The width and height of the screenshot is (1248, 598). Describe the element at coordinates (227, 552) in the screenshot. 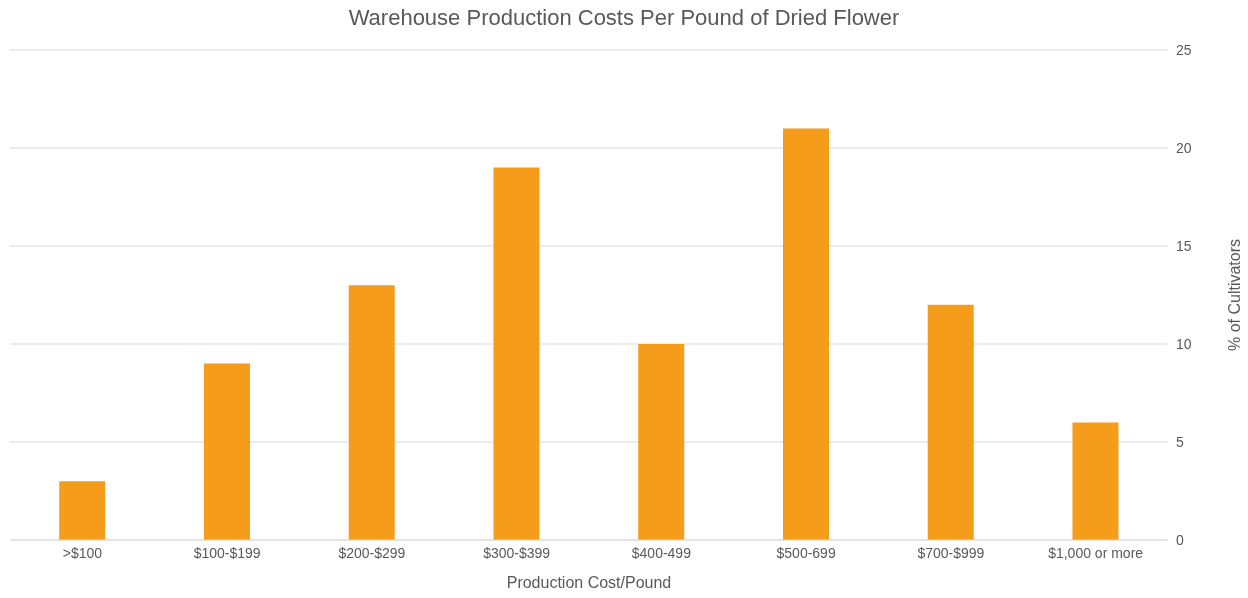

I see `x-tick-label: $100-$199` at that location.